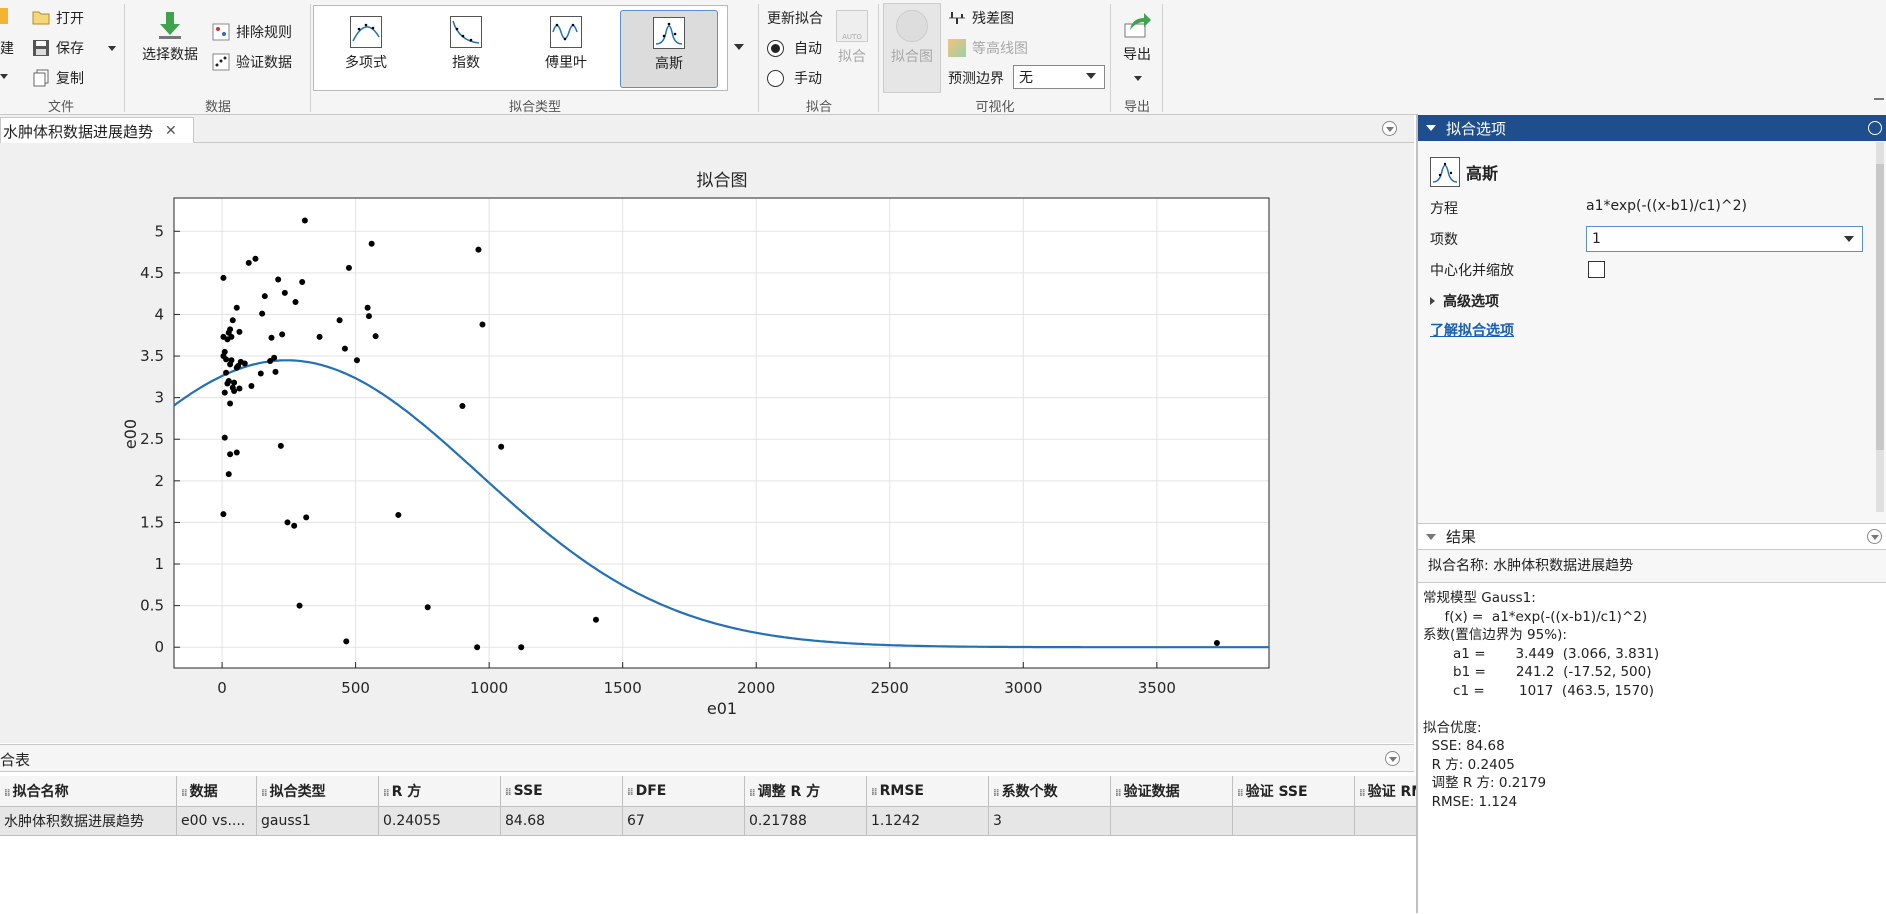 The height and width of the screenshot is (914, 1886). I want to click on document-menu-icon, so click(1389, 128).